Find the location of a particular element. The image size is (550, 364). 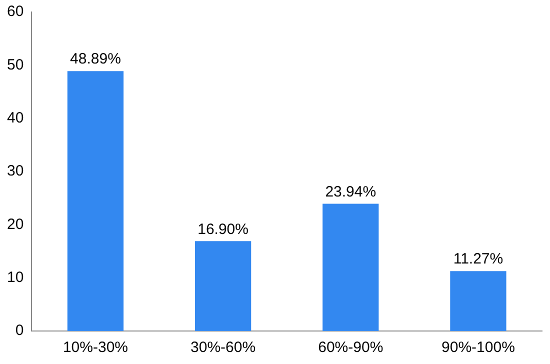

data-label: 48.89% is located at coordinates (95, 59).